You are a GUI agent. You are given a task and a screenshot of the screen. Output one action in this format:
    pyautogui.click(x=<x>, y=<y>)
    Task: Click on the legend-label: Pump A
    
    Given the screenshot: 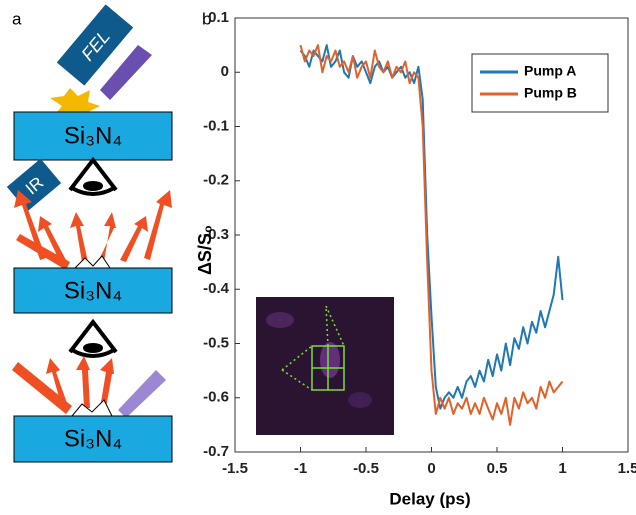 What is the action you would take?
    pyautogui.click(x=550, y=71)
    